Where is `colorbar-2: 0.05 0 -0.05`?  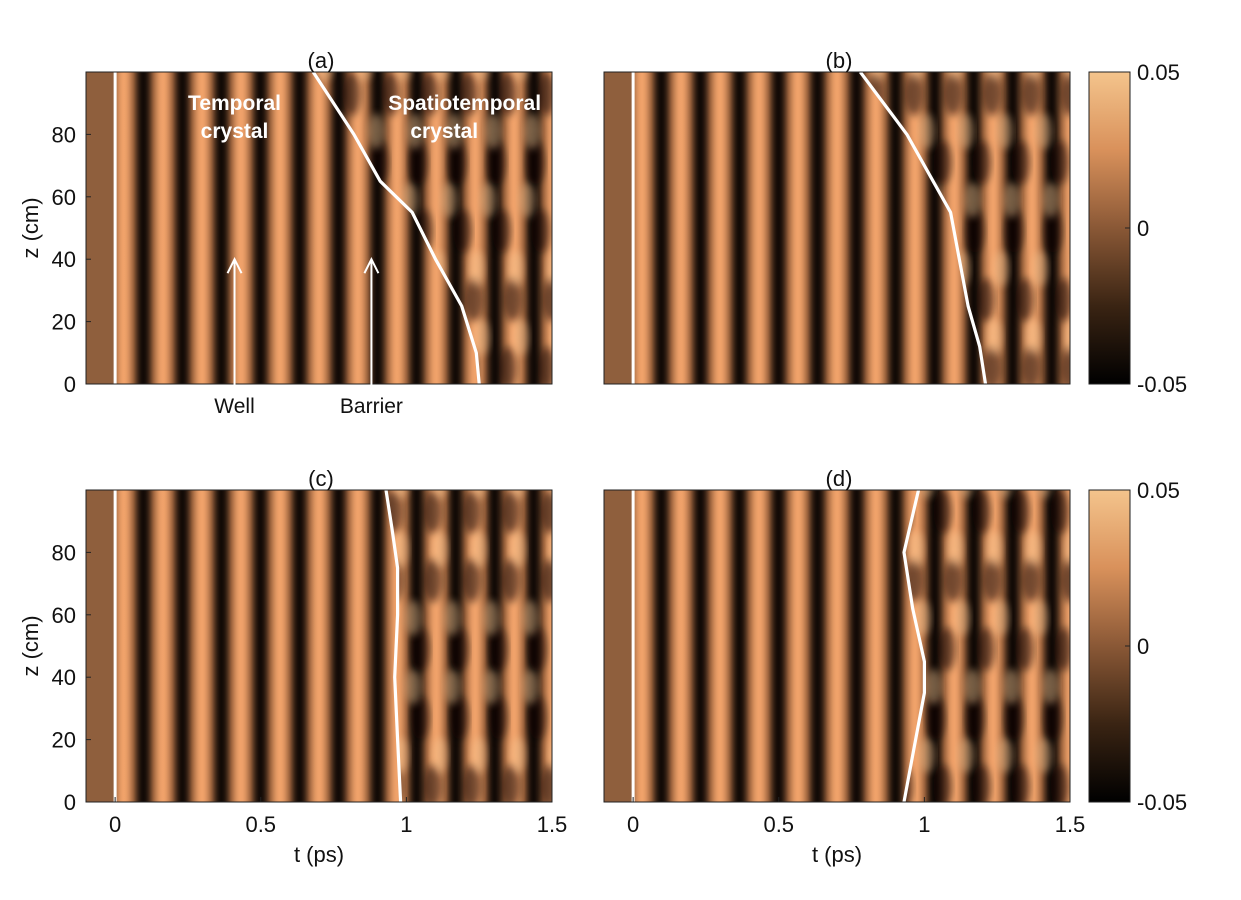 colorbar-2: 0.05 0 -0.05 is located at coordinates (1137, 646).